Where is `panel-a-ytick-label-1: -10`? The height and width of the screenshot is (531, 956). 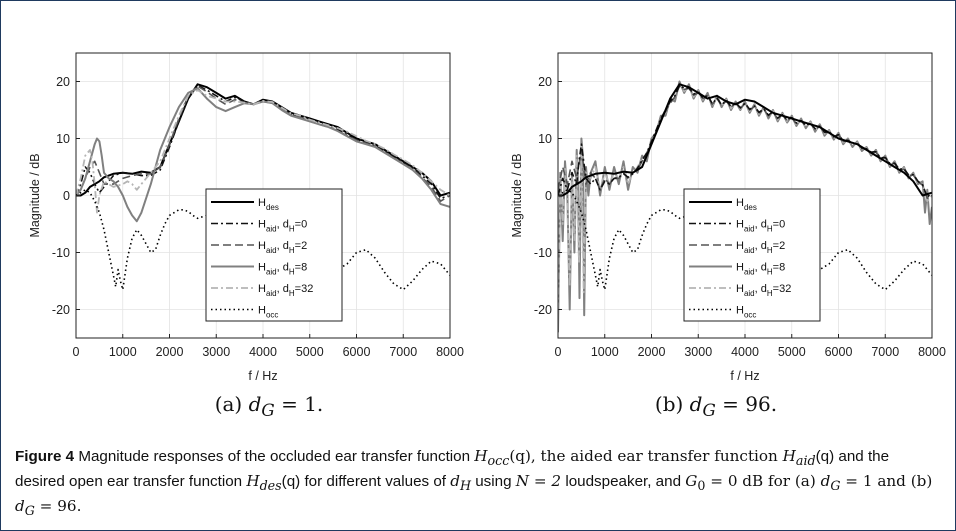
panel-a-ytick-label-1: -10 is located at coordinates (61, 253).